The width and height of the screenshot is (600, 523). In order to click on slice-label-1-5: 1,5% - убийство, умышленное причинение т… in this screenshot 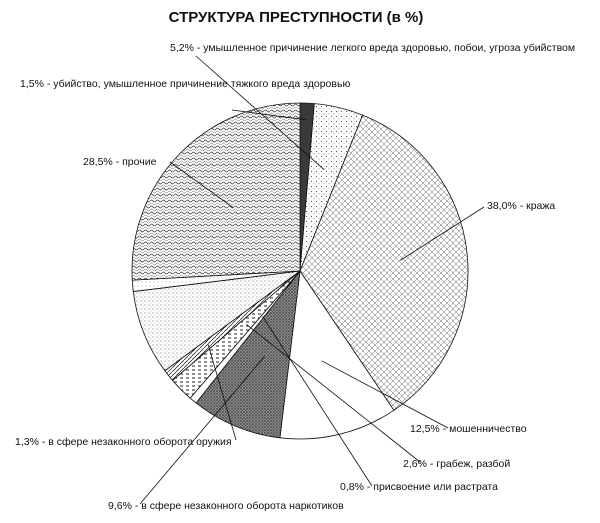, I will do `click(185, 84)`.